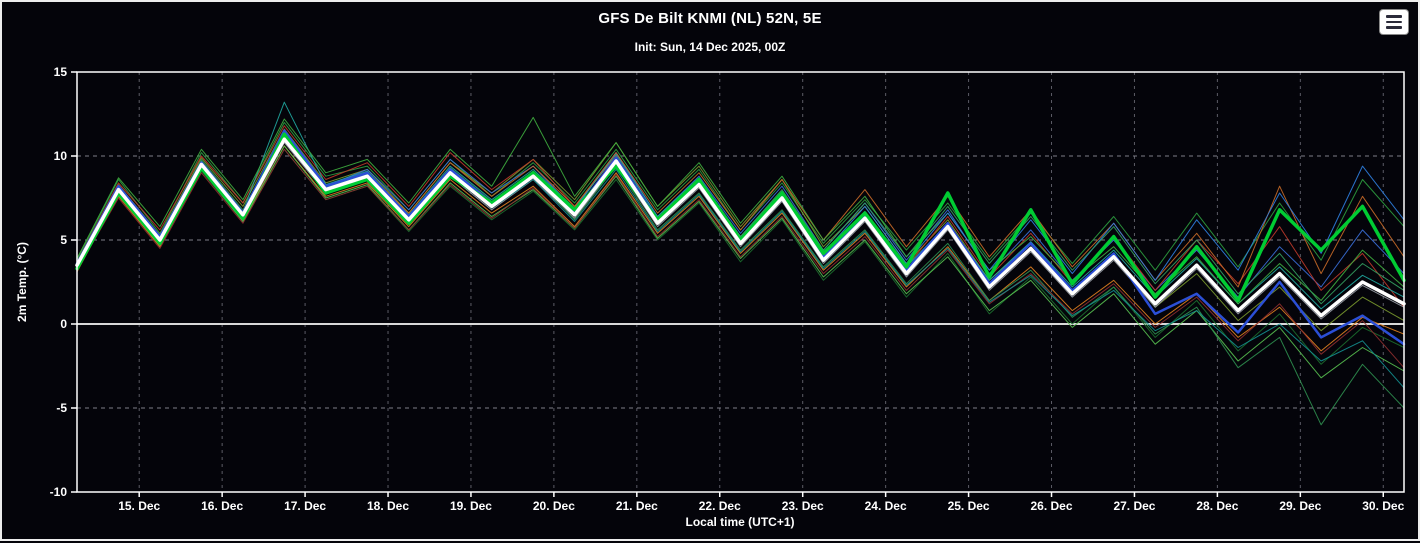  Describe the element at coordinates (222, 506) in the screenshot. I see `x-tick-label: 16. Dec` at that location.